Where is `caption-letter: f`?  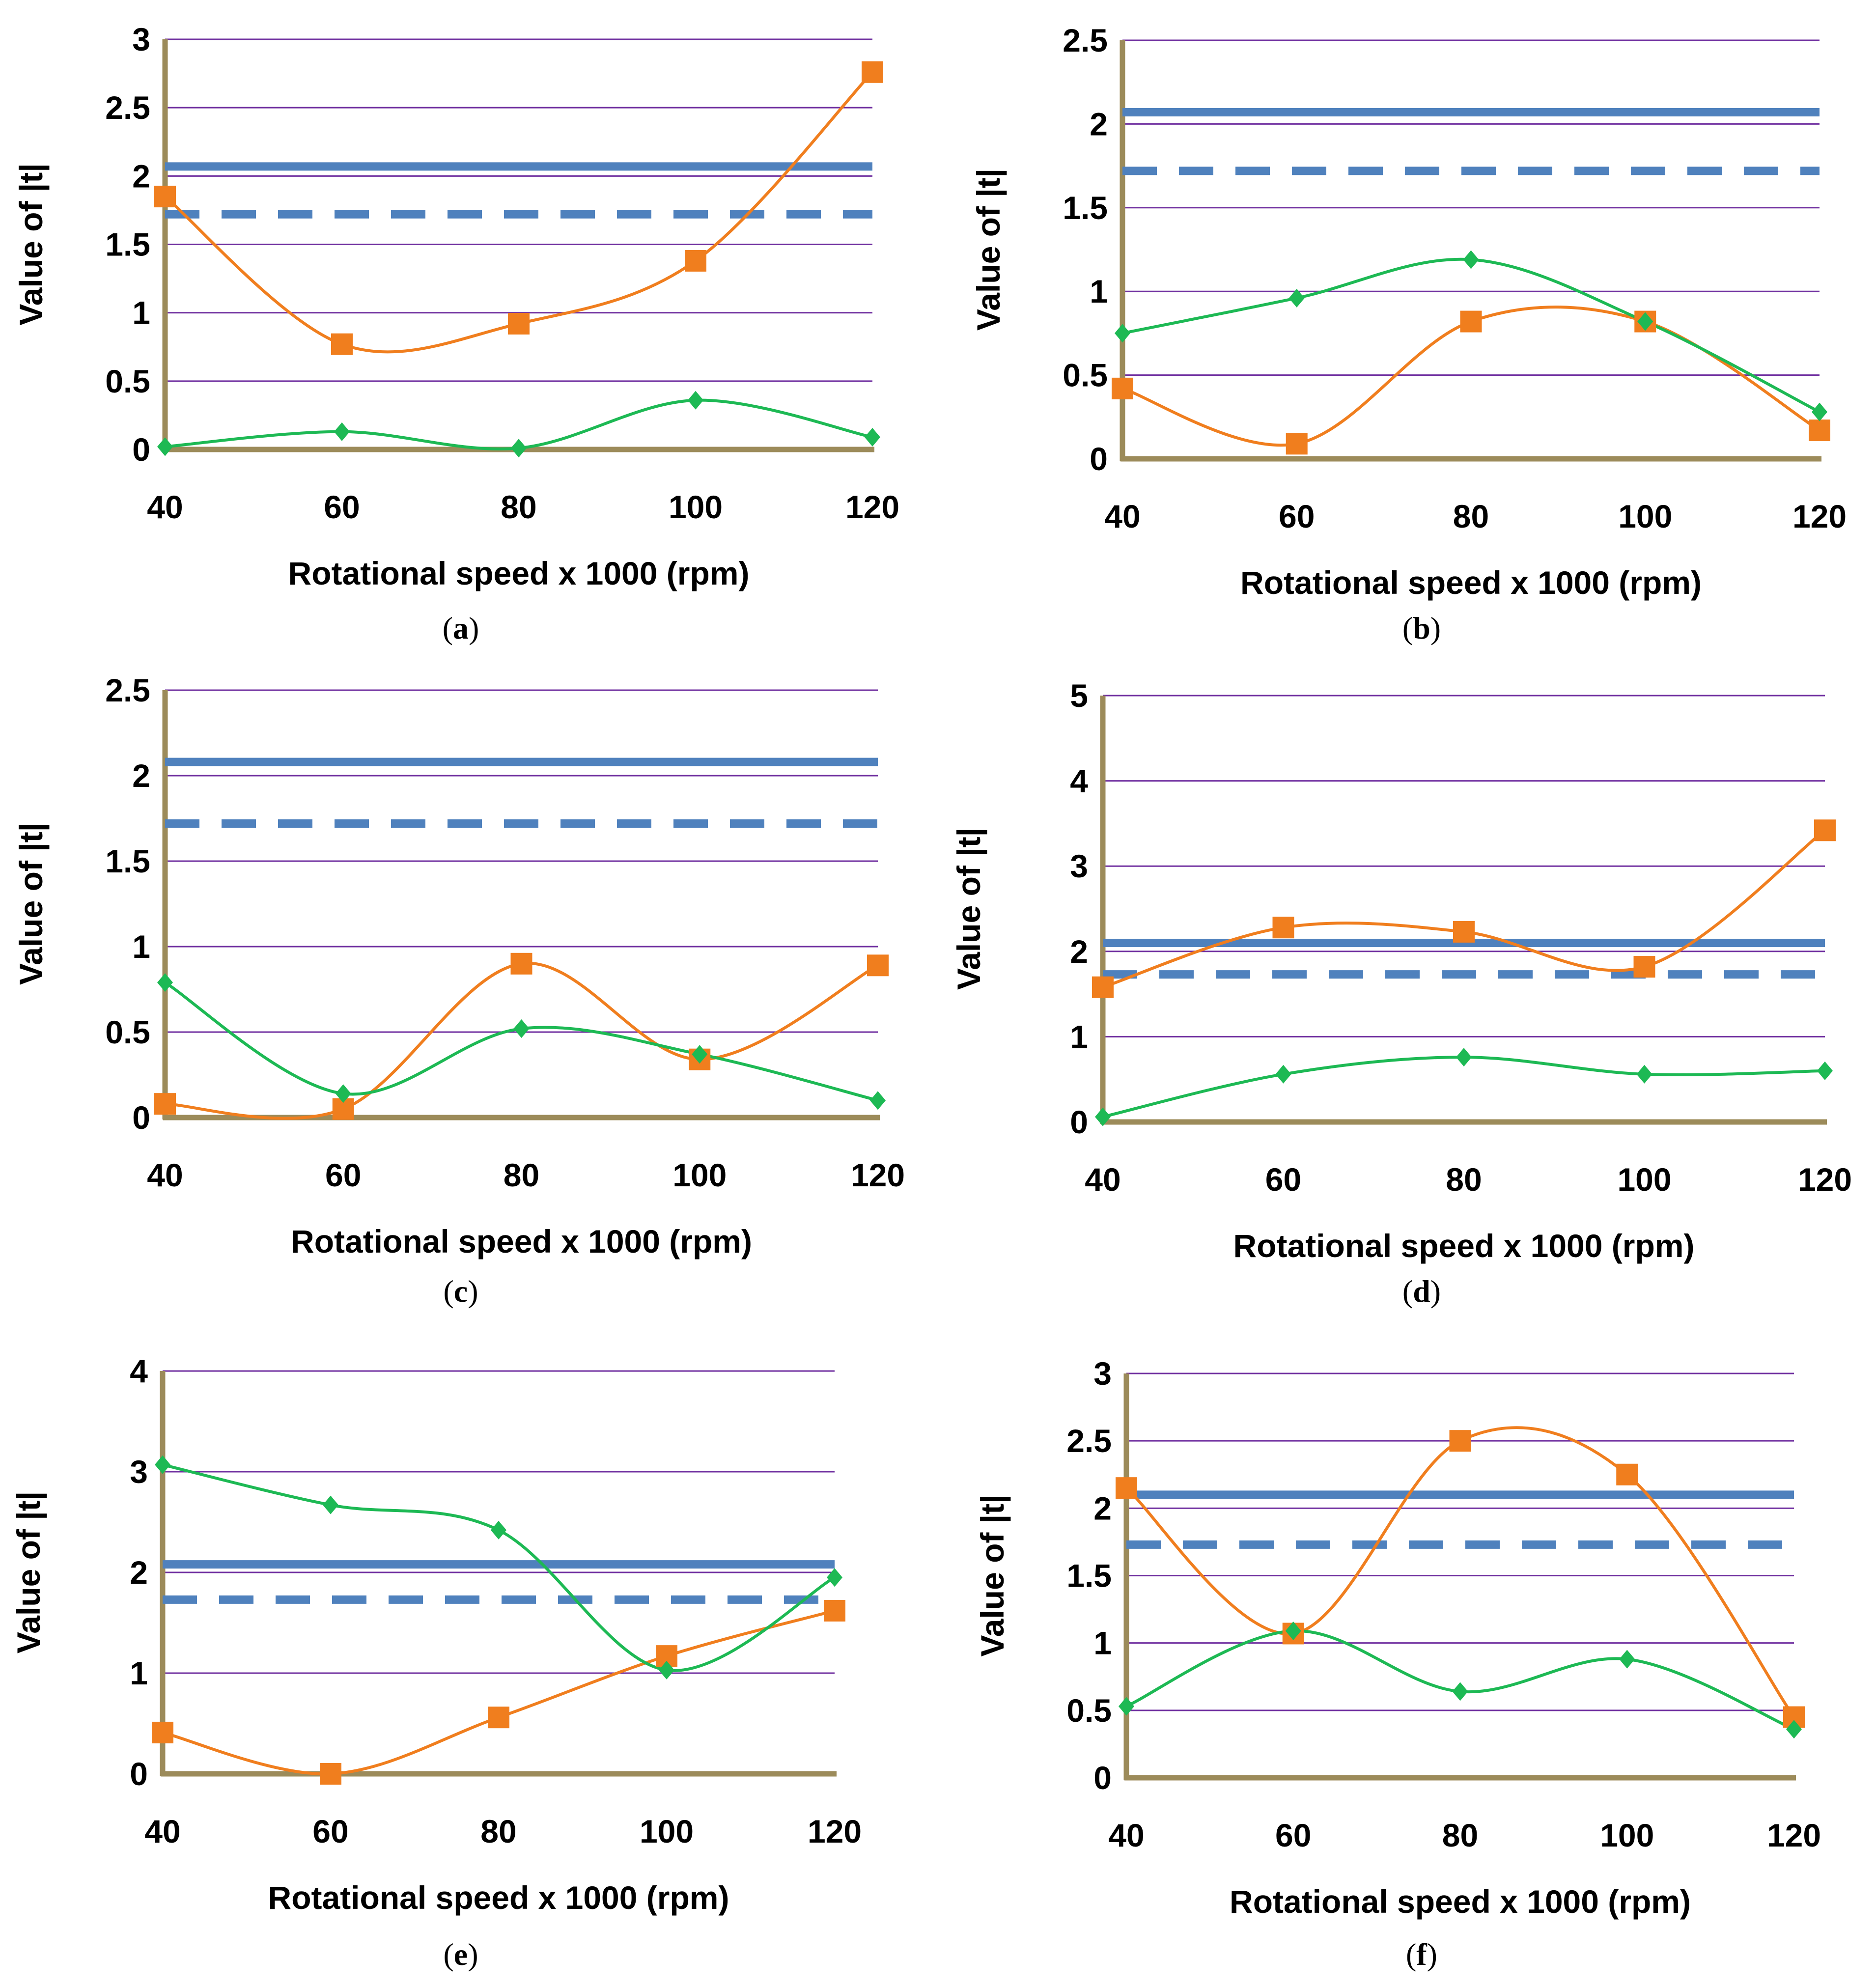 caption-letter: f is located at coordinates (1421, 1954).